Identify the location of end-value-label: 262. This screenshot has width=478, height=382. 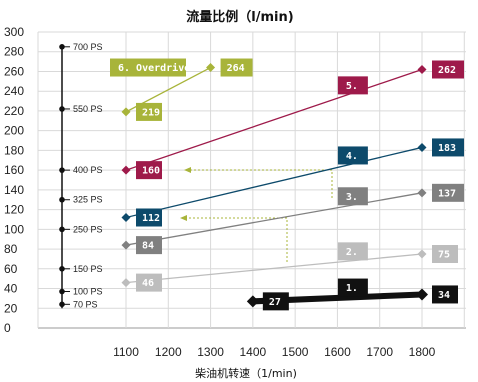
(447, 70).